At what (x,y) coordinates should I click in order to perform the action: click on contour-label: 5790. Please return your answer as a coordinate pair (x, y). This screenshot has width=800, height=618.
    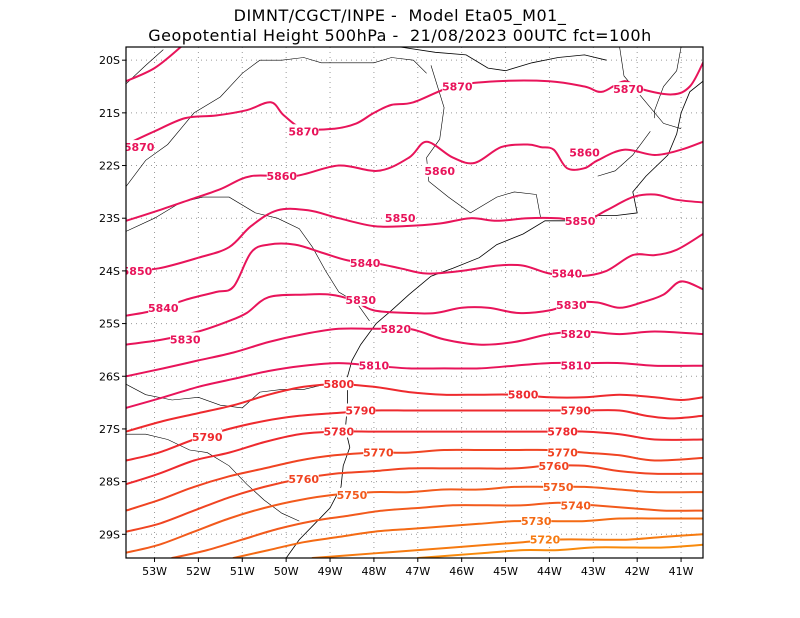
    Looking at the image, I should click on (360, 410).